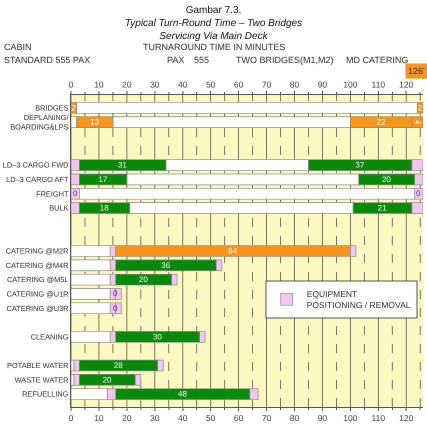 This screenshot has height=429, width=427. Describe the element at coordinates (239, 85) in the screenshot. I see `x-tick-label: 60` at that location.